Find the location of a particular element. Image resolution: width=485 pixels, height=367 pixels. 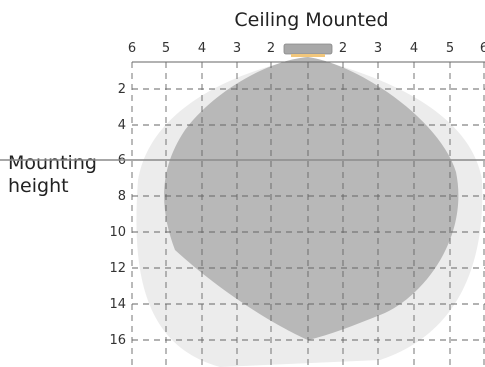

v-tick-label: 14 is located at coordinates (117, 304).